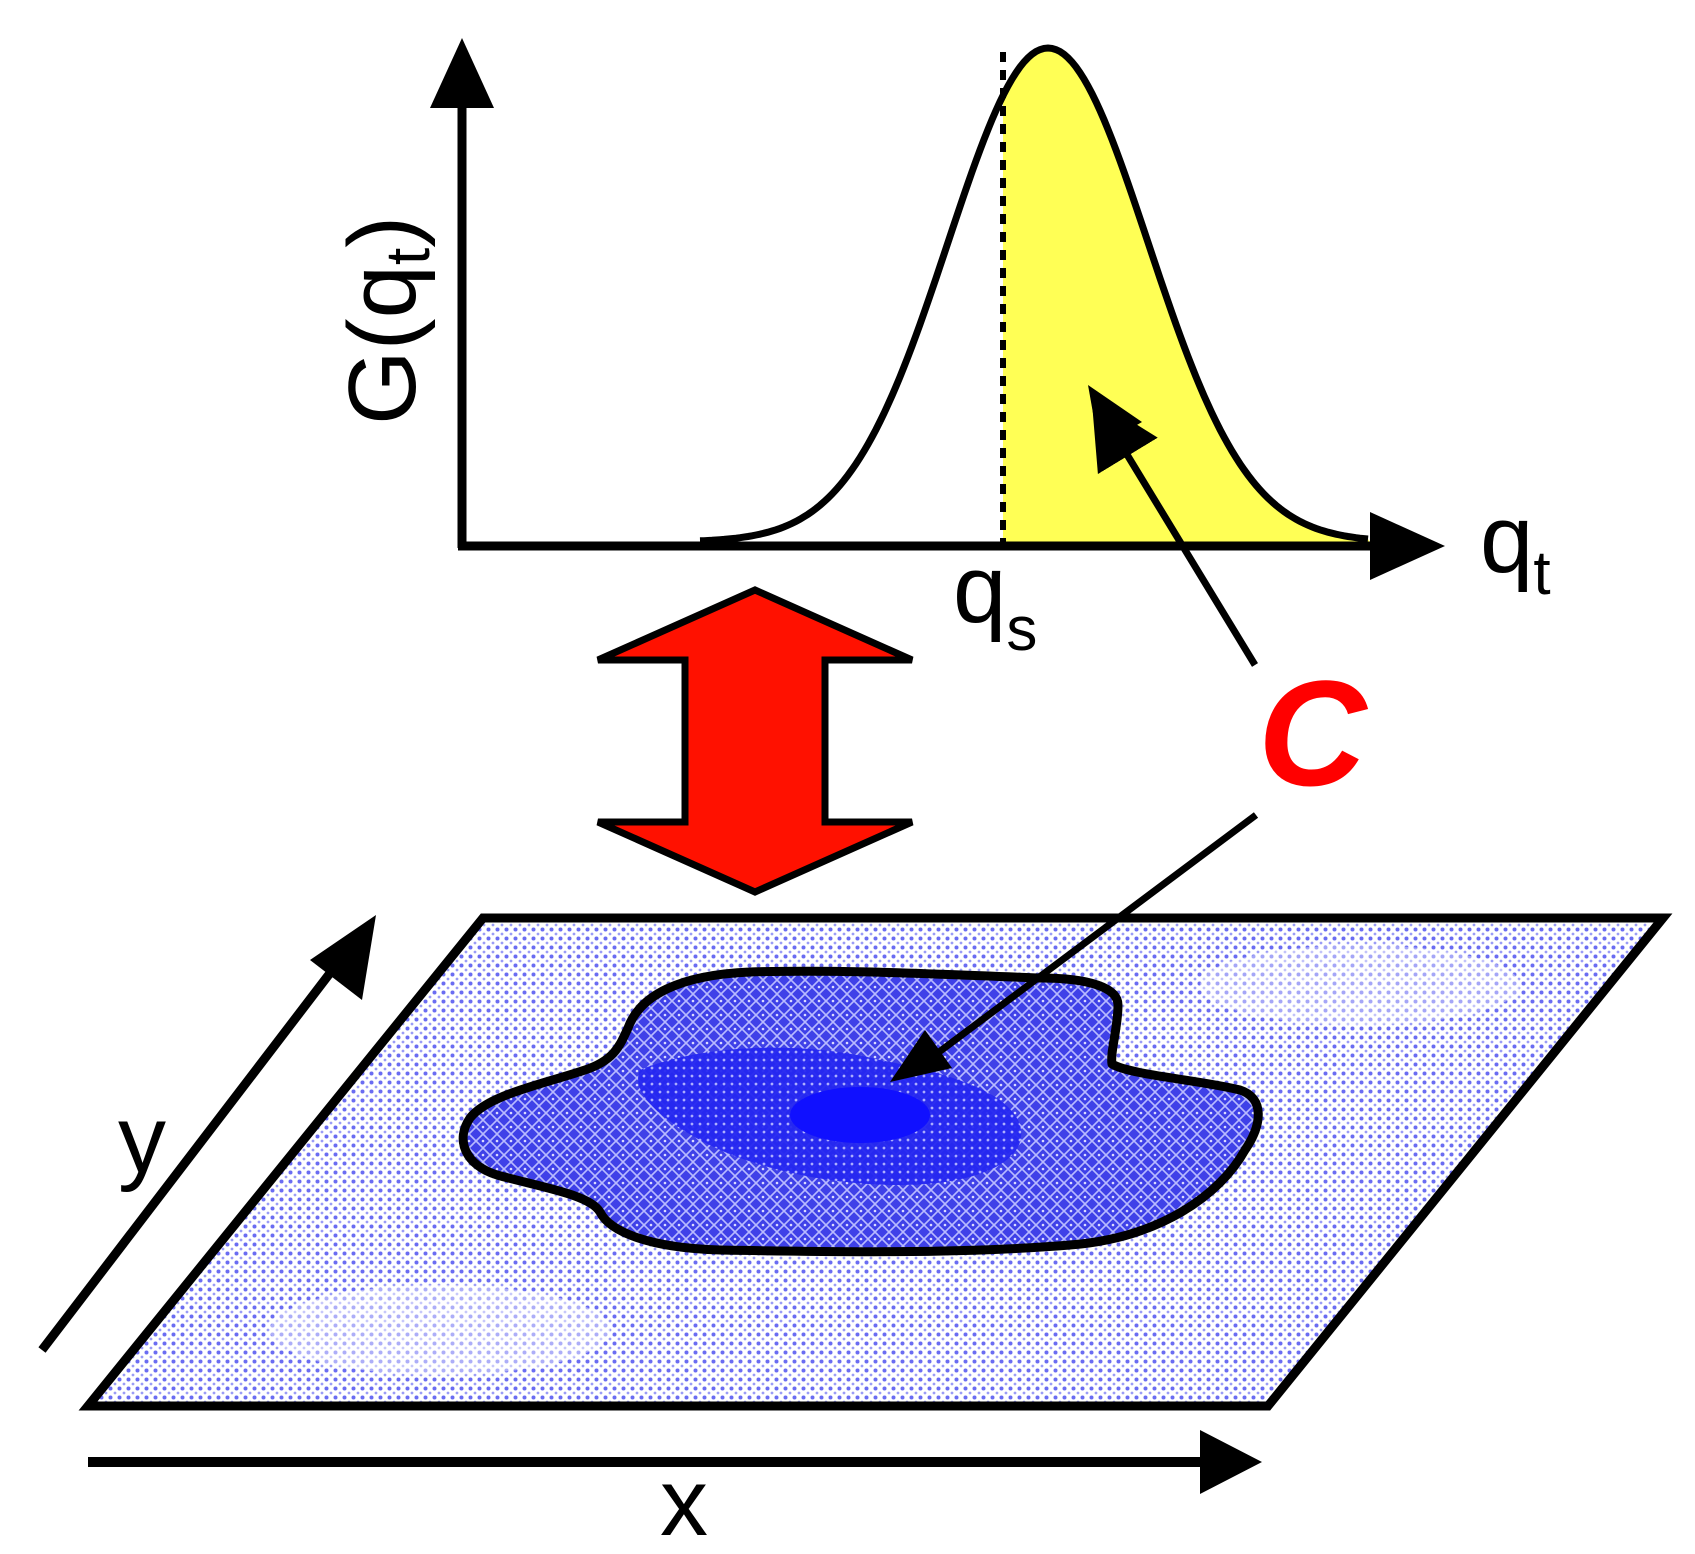 This screenshot has height=1554, width=1695. Describe the element at coordinates (142, 1139) in the screenshot. I see `plane-y-axis-label: y` at that location.